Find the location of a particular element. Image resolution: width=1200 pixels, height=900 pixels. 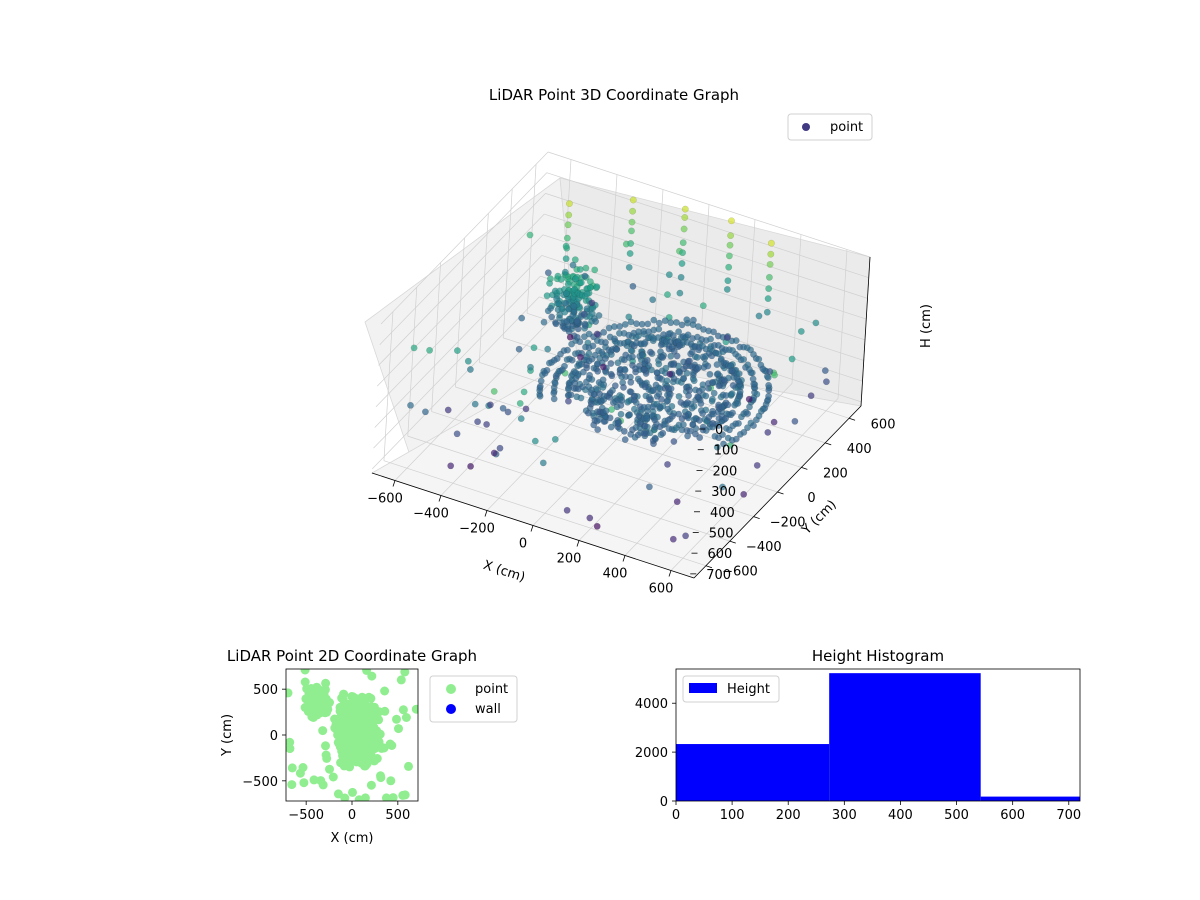

x-tick-label-histogram: 600 is located at coordinates (1012, 815).